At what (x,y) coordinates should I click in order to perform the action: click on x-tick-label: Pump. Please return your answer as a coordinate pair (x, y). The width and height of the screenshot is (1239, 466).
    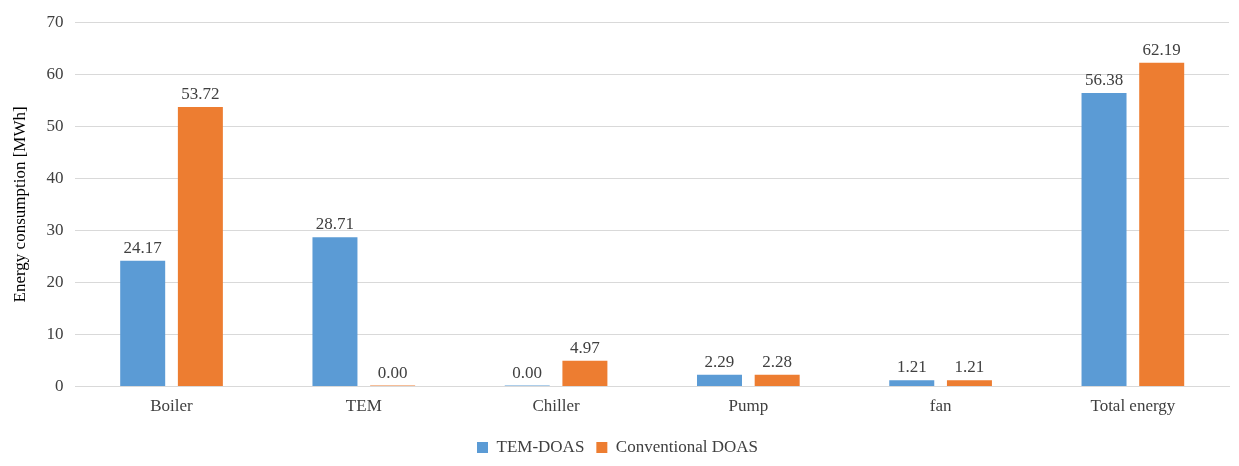
    Looking at the image, I should click on (748, 406).